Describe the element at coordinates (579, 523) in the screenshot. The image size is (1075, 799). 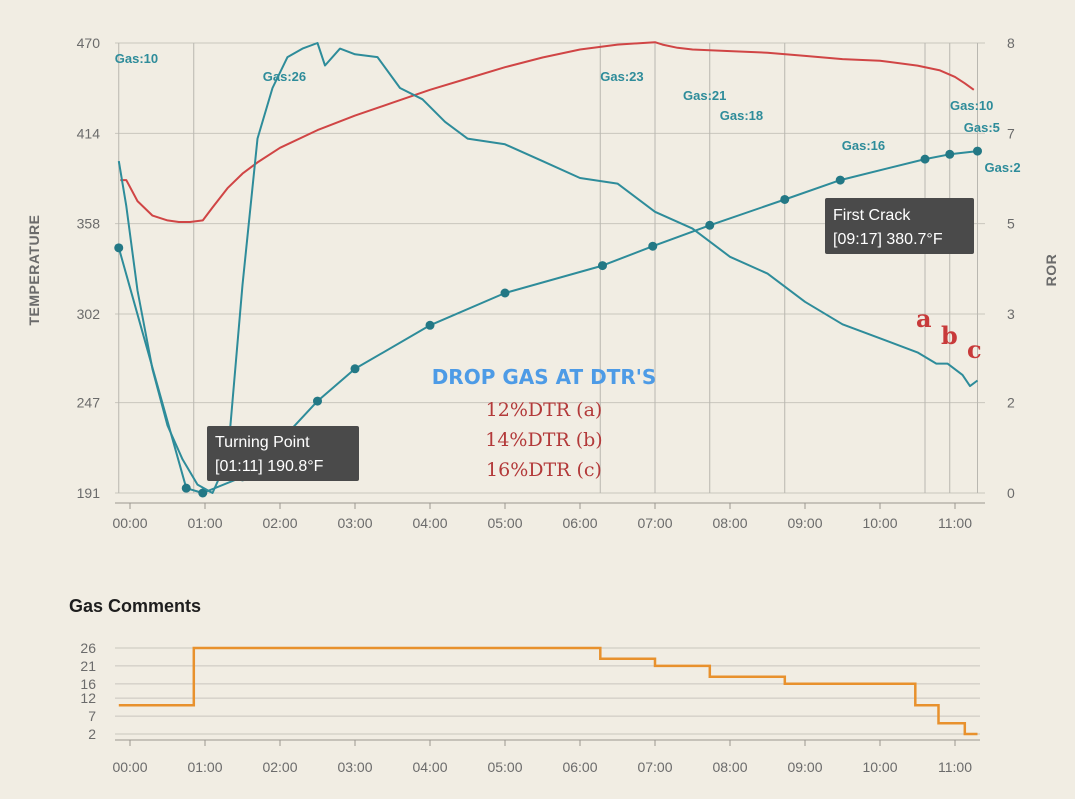
I see `time-tick: 06:00` at that location.